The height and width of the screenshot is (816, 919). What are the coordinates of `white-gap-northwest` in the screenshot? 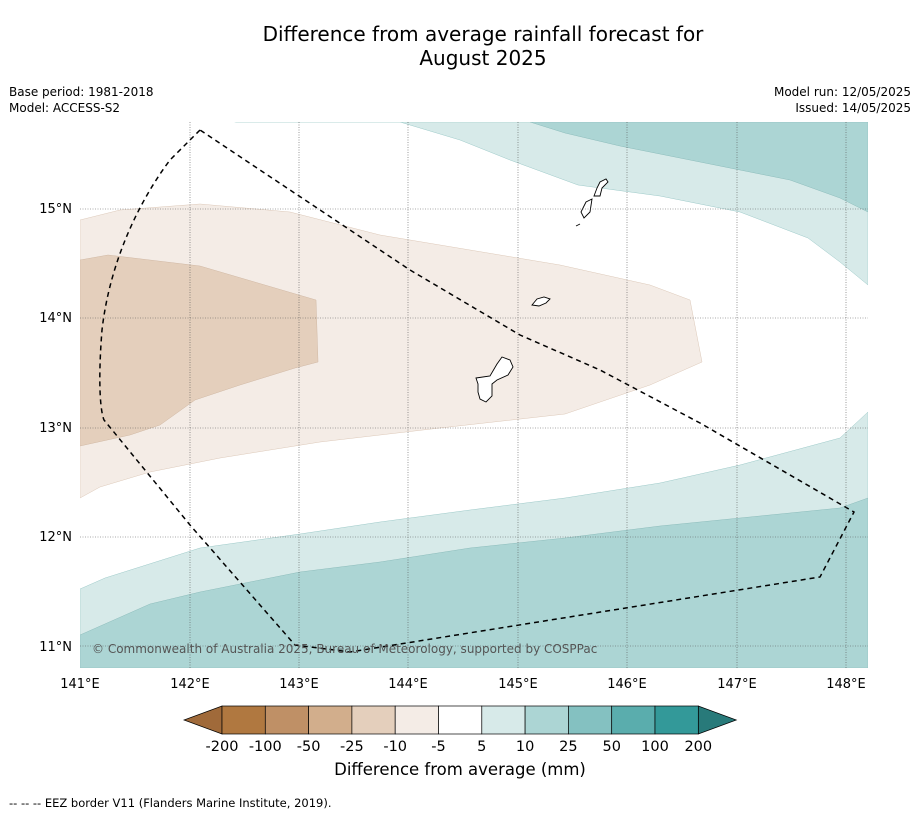 It's located at (158, 145).